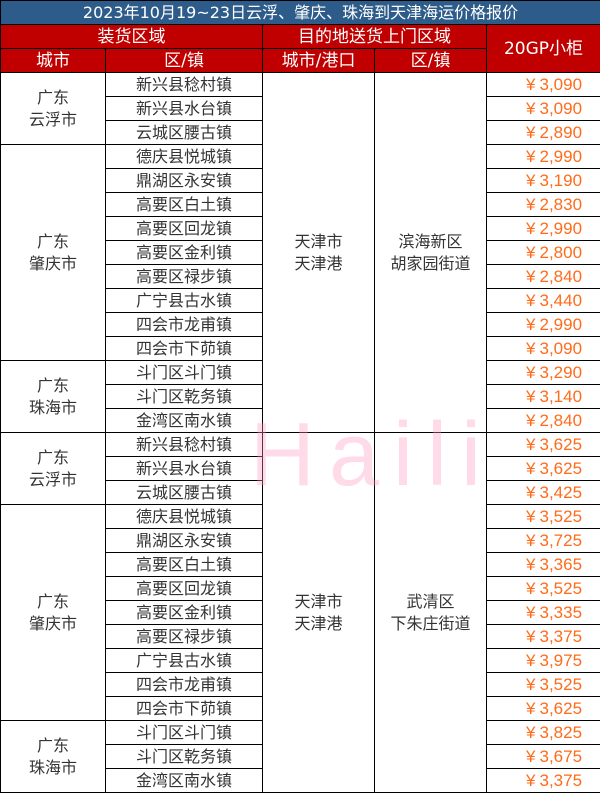 This screenshot has height=794, width=600. Describe the element at coordinates (300, 588) in the screenshot. I see `table-row: 高要区回龙镇 ¥3,525` at that location.